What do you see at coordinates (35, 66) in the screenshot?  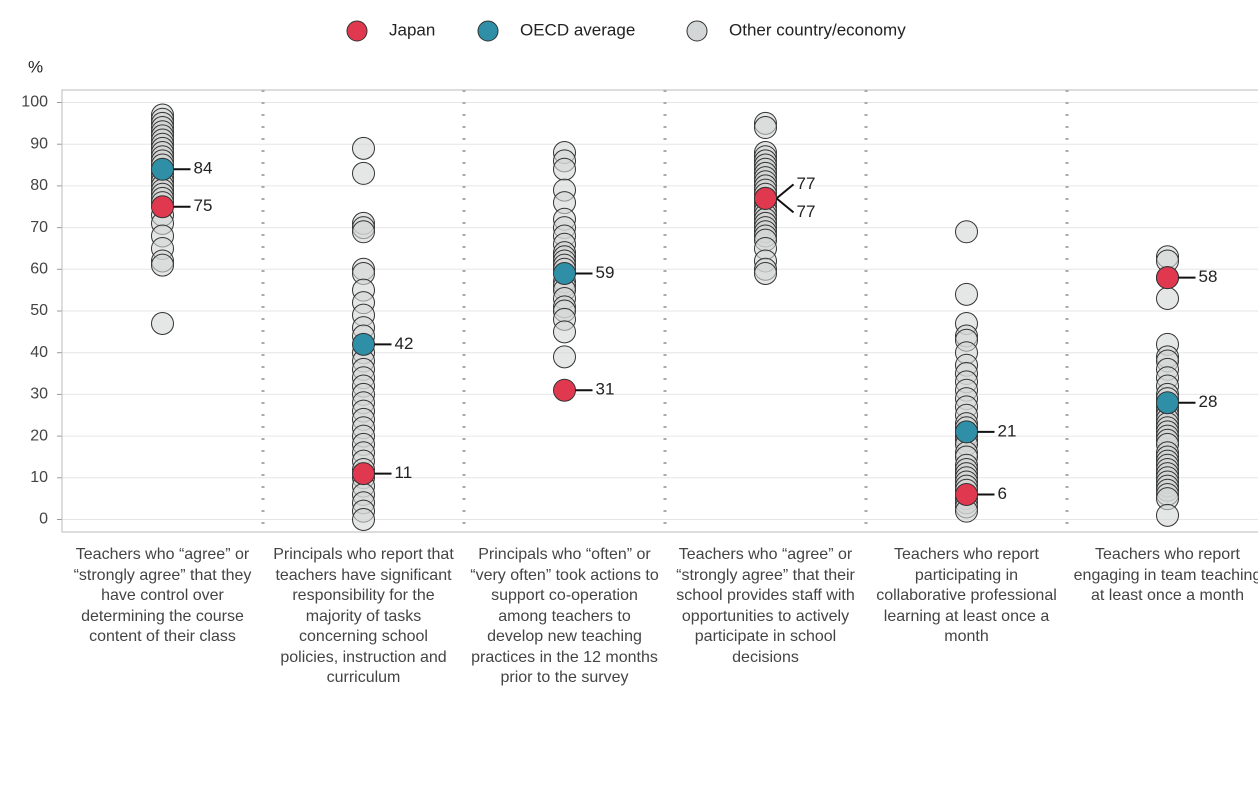 I see `y-axis-label: %` at bounding box center [35, 66].